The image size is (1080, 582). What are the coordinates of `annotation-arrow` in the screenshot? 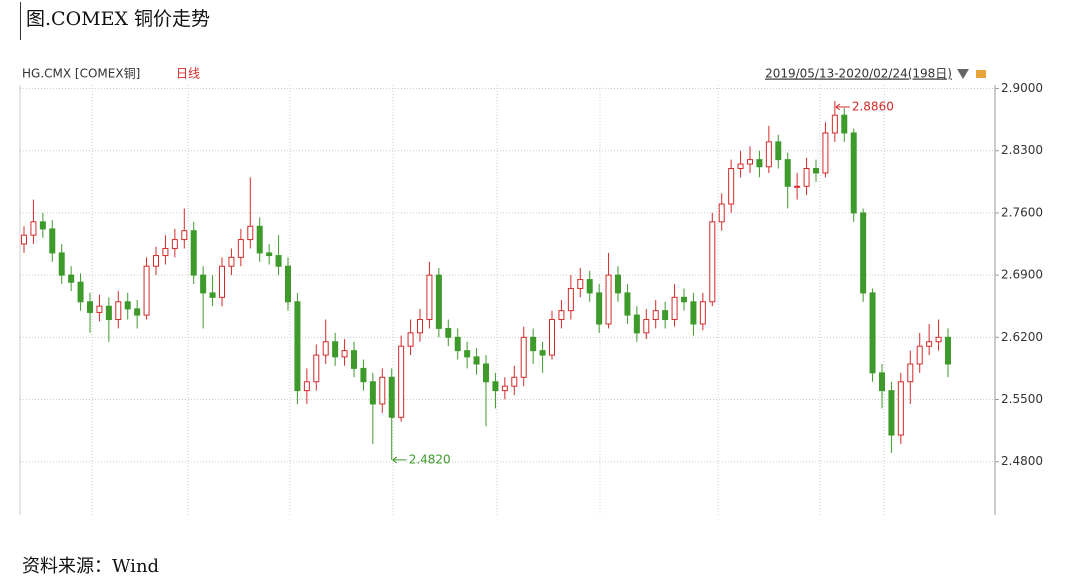 It's located at (399, 460).